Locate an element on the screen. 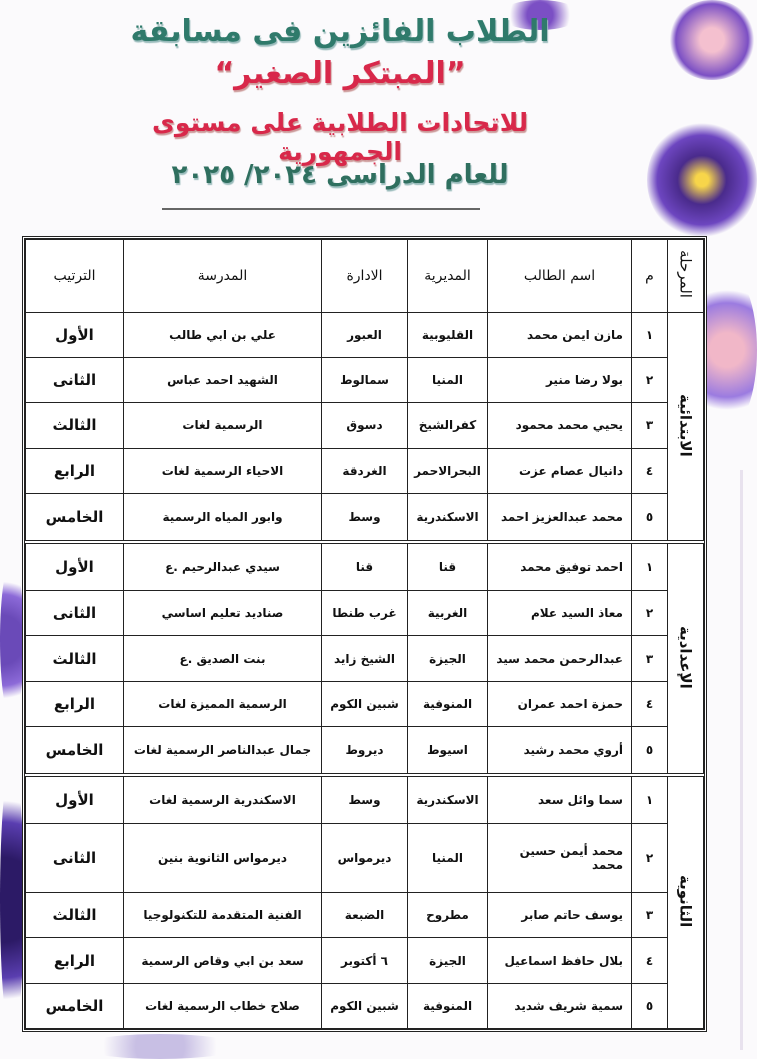  stage-label: الابتدائية is located at coordinates (685, 425).